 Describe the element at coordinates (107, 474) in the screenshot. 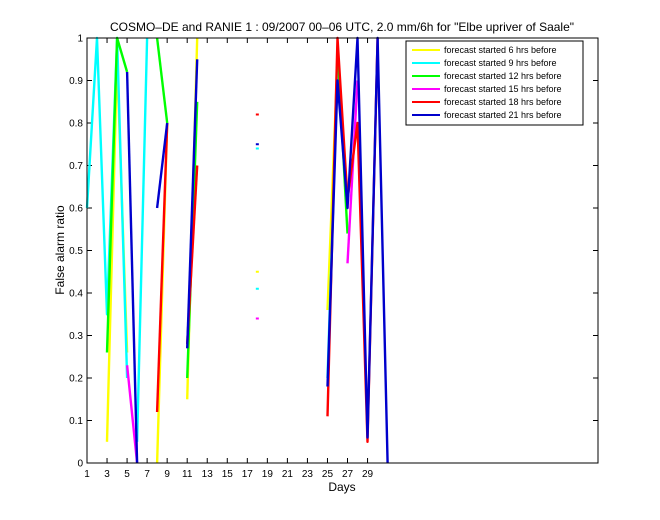

I see `x-tick-label: 3` at that location.